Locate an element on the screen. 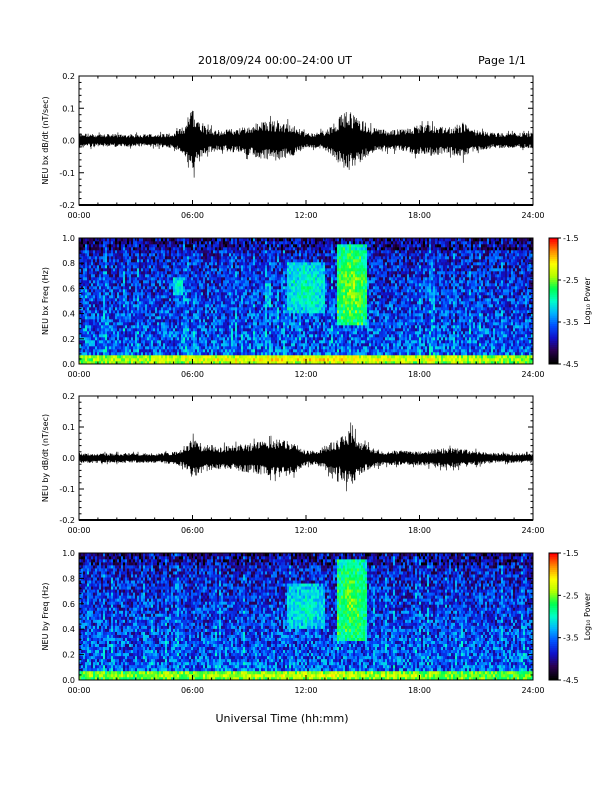  x-axis-label: Universal Time (hh:mm) is located at coordinates (282, 718).